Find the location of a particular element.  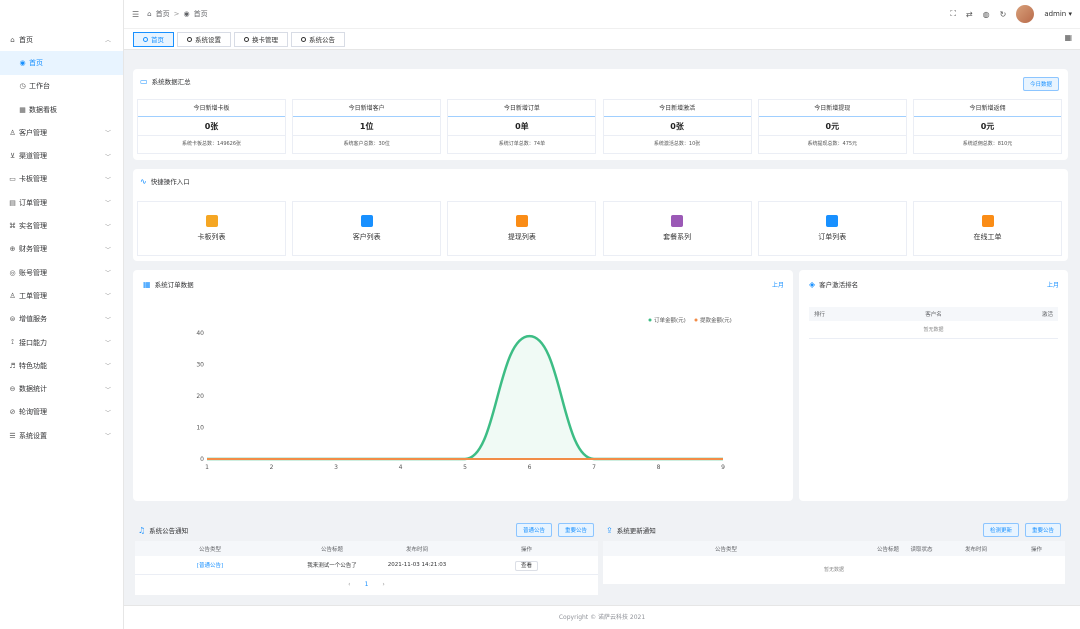

sidebar-item-16: ⊘ 轮询管理 ﹀ is located at coordinates (61, 412).